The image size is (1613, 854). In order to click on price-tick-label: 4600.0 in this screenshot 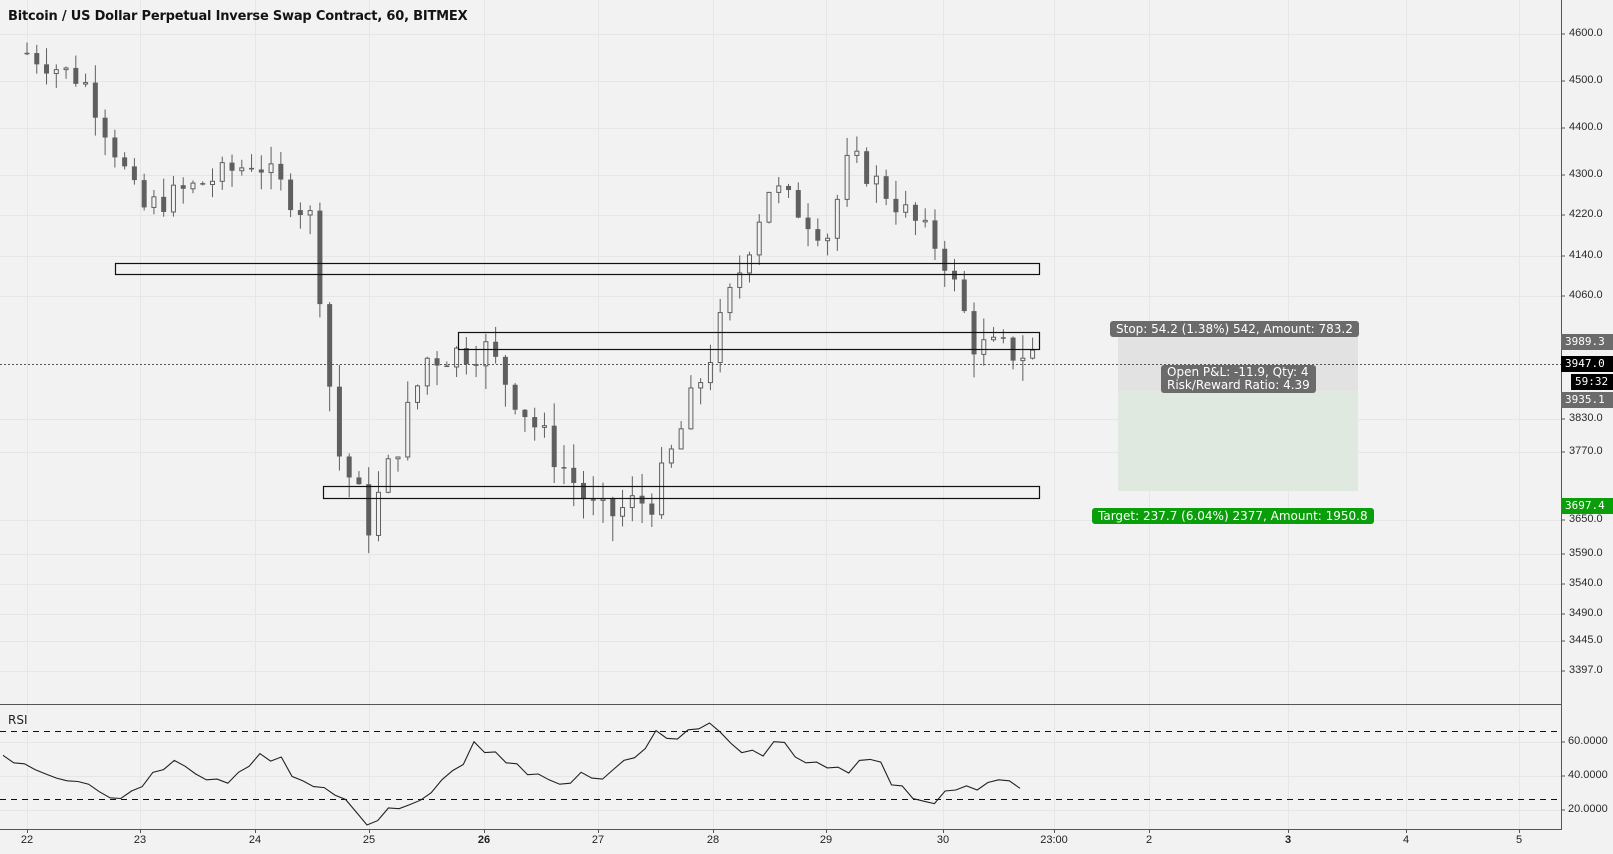, I will do `click(1586, 33)`.